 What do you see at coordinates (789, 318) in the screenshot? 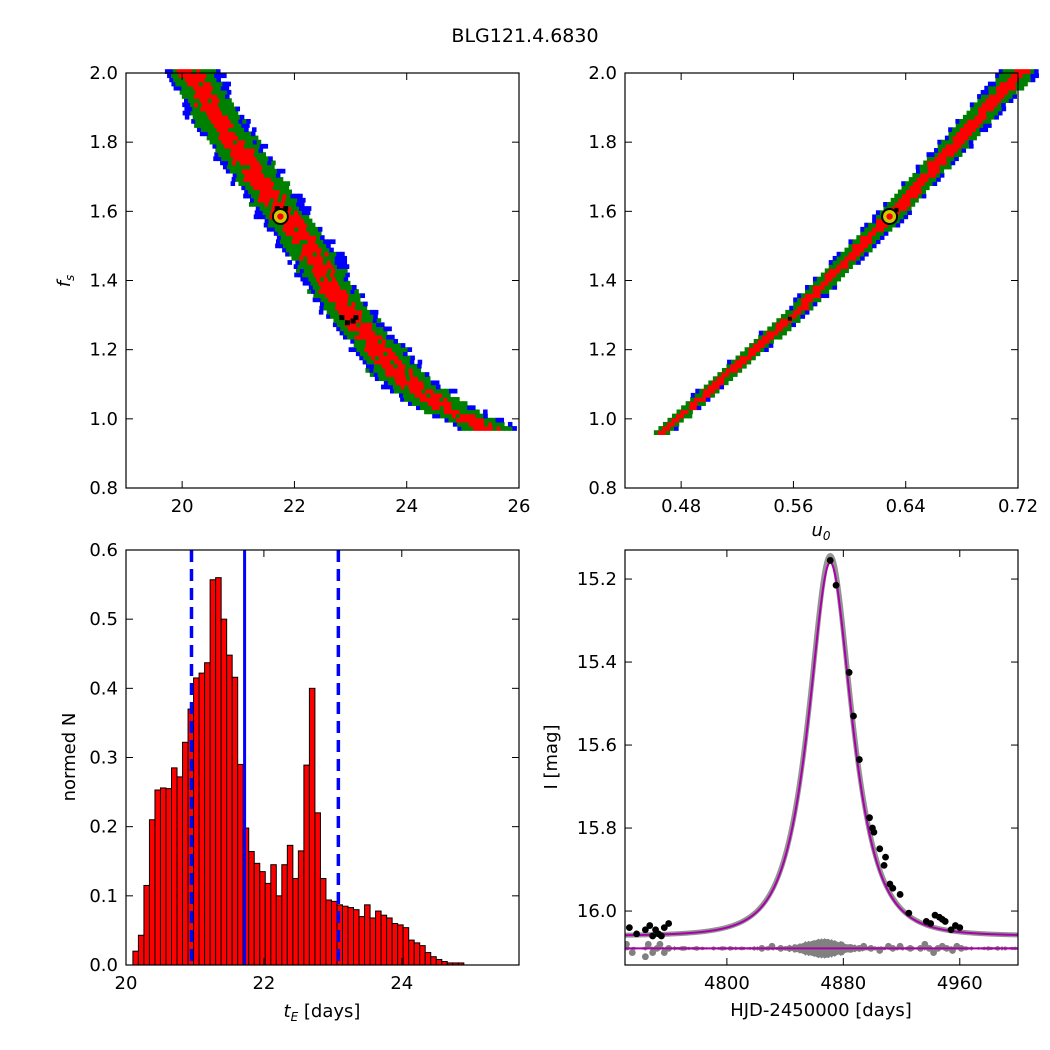
I see `u0-fs-best-cell` at bounding box center [789, 318].